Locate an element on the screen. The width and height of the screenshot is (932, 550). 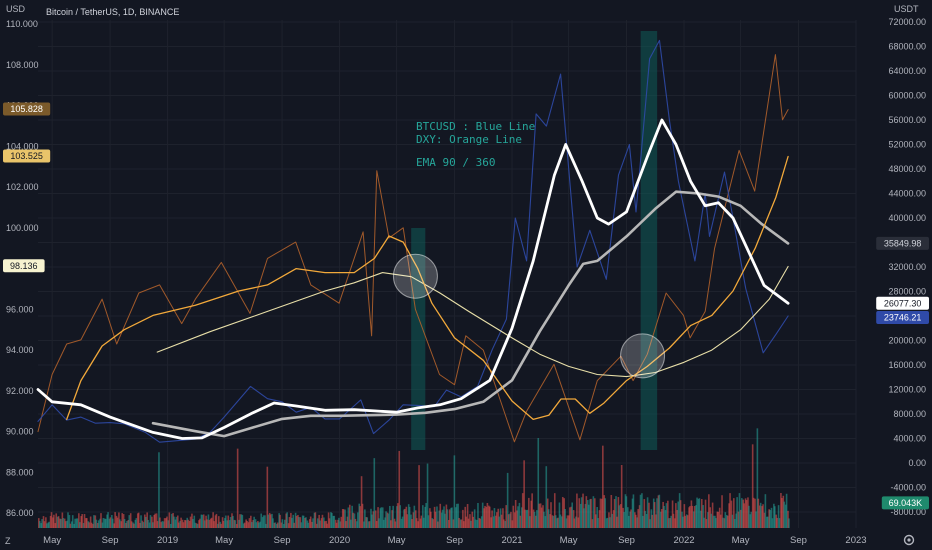
price-badge-label: 98.136 is located at coordinates (24, 266).